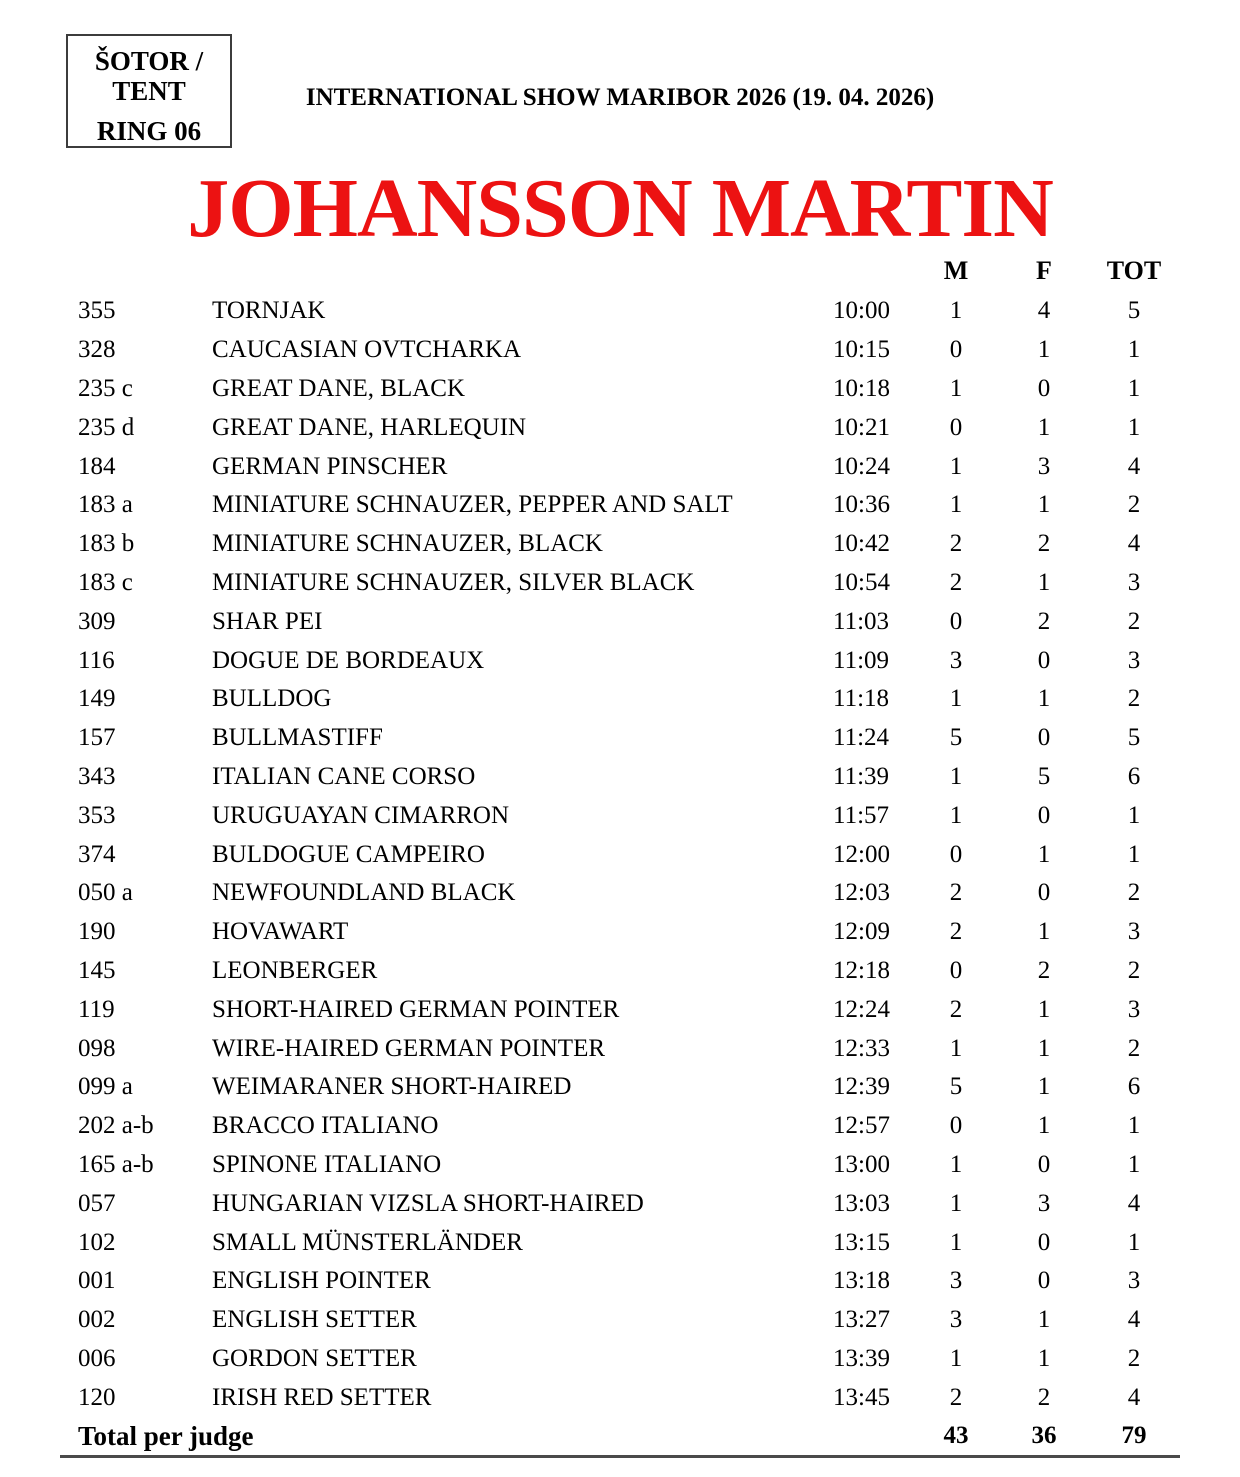 Image resolution: width=1240 pixels, height=1477 pixels. Describe the element at coordinates (116, 1126) in the screenshot. I see `catalog-number: 202 a-b` at that location.